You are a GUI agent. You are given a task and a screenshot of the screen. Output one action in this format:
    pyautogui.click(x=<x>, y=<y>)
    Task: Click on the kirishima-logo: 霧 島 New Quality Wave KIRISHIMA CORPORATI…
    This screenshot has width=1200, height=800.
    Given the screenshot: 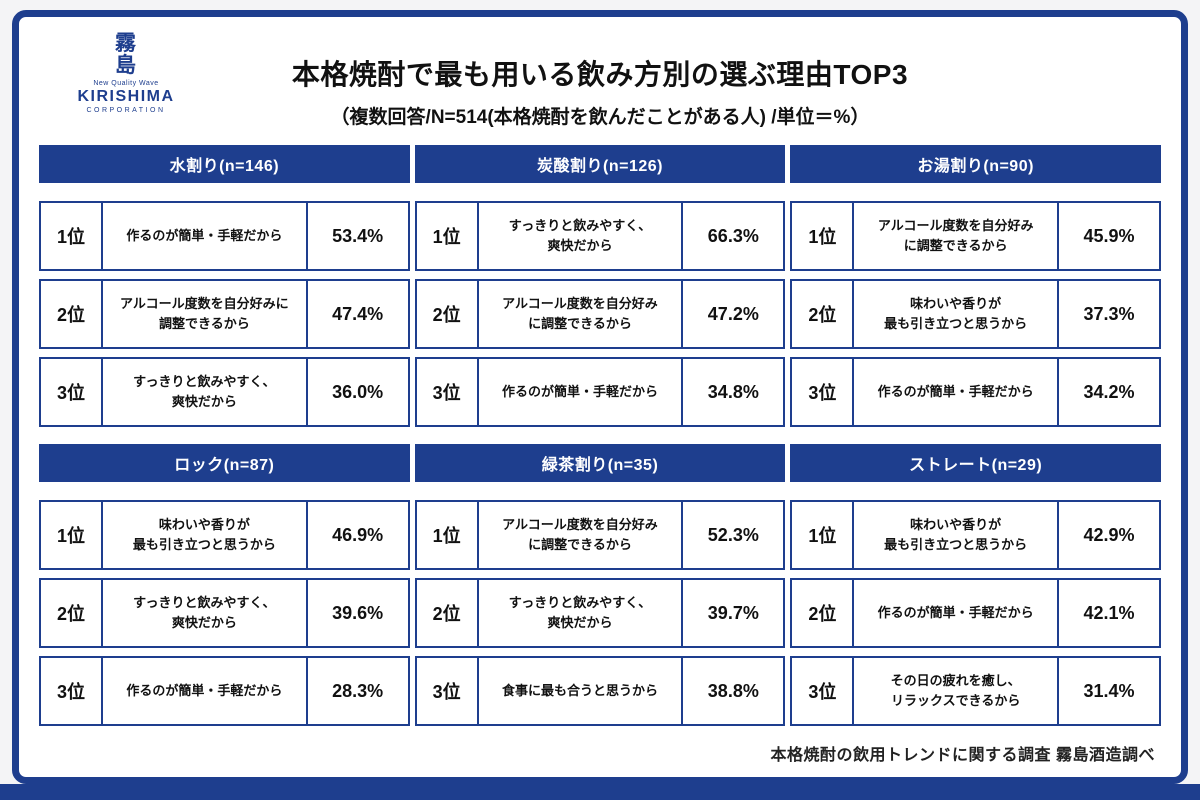 What is the action you would take?
    pyautogui.click(x=126, y=73)
    